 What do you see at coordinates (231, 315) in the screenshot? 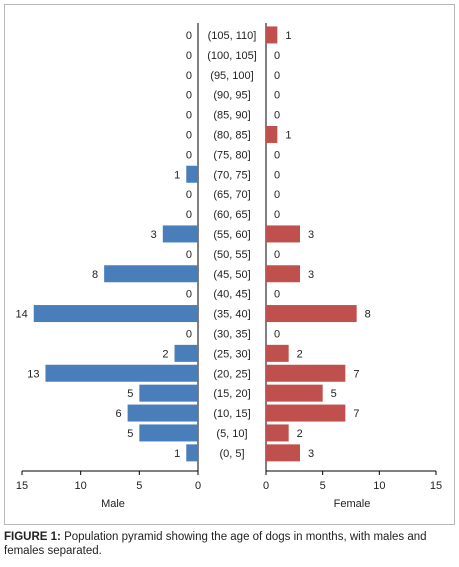
I see `age-category-label: (35, 40]` at bounding box center [231, 315].